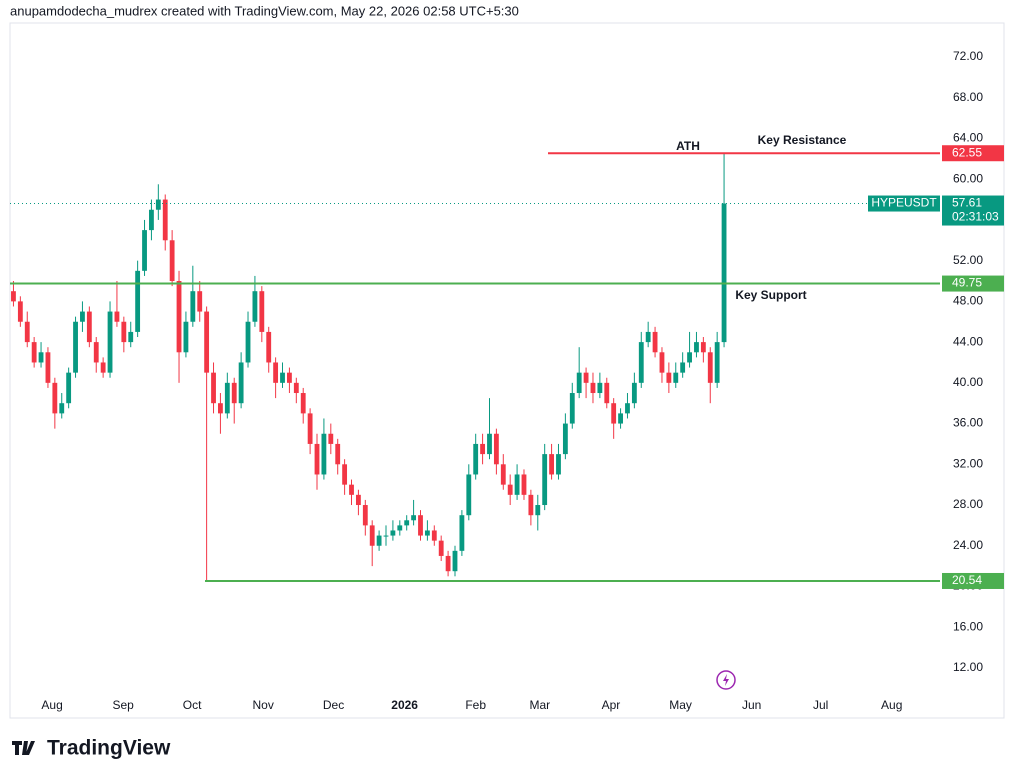 The height and width of the screenshot is (784, 1024). I want to click on symbol-label: HYPEUSDT, so click(904, 203).